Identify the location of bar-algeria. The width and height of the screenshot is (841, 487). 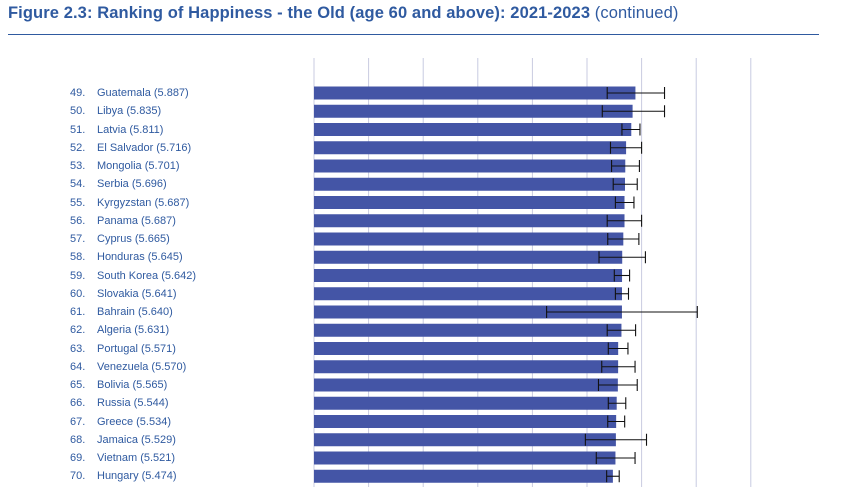
(468, 330).